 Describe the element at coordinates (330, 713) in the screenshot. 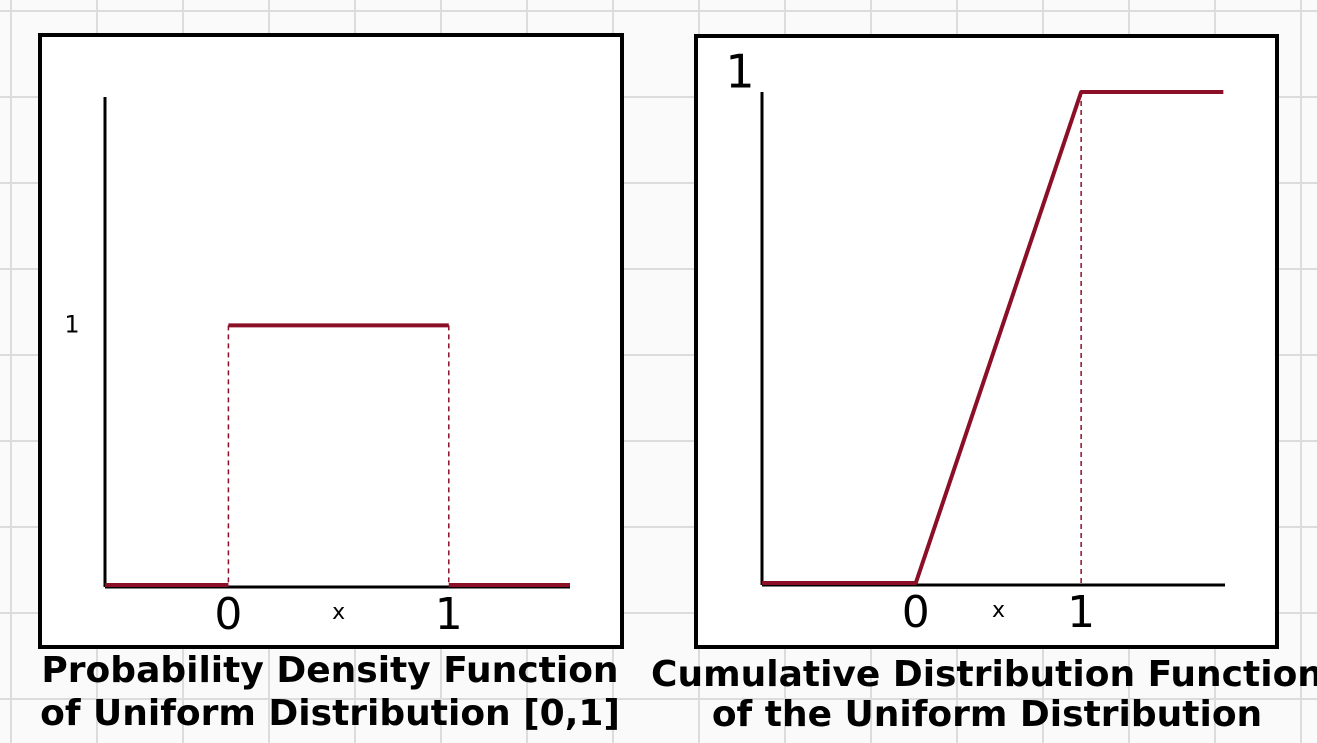

I see `chart-title: of Uniform Distribution [0,1]` at that location.